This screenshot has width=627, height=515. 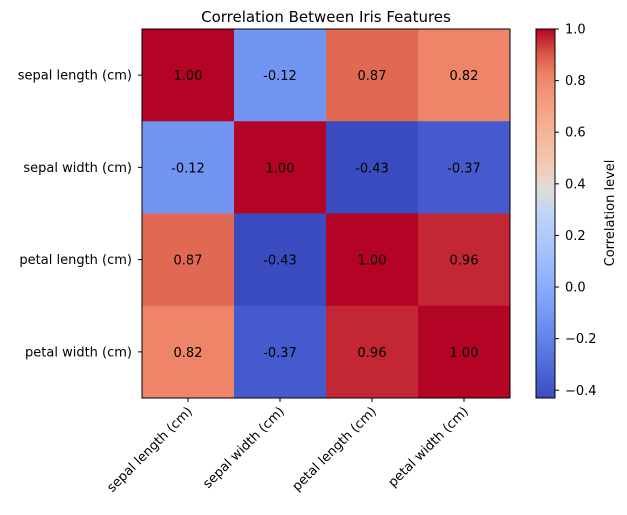 What do you see at coordinates (610, 213) in the screenshot?
I see `colorbar-label: Correlation level` at bounding box center [610, 213].